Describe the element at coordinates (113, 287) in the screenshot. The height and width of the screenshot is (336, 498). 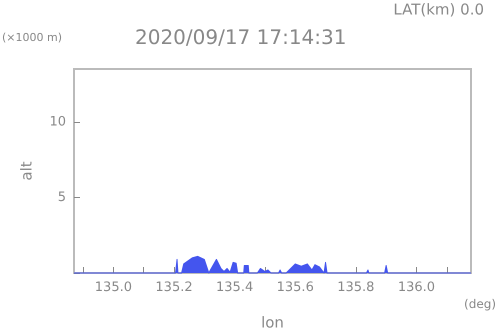
I see `x-tick-label: 135.0` at that location.